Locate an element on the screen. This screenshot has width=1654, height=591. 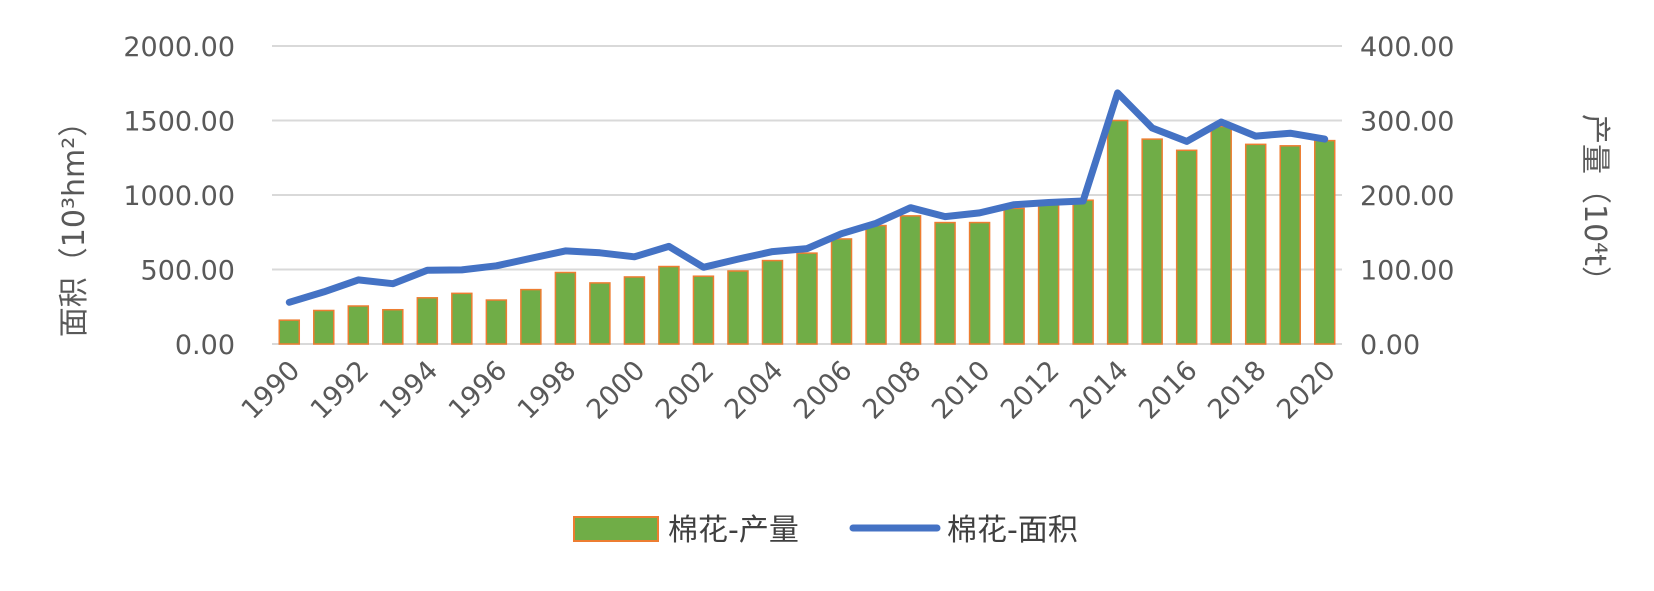
right-tick-label: 200.00 is located at coordinates (1407, 196).